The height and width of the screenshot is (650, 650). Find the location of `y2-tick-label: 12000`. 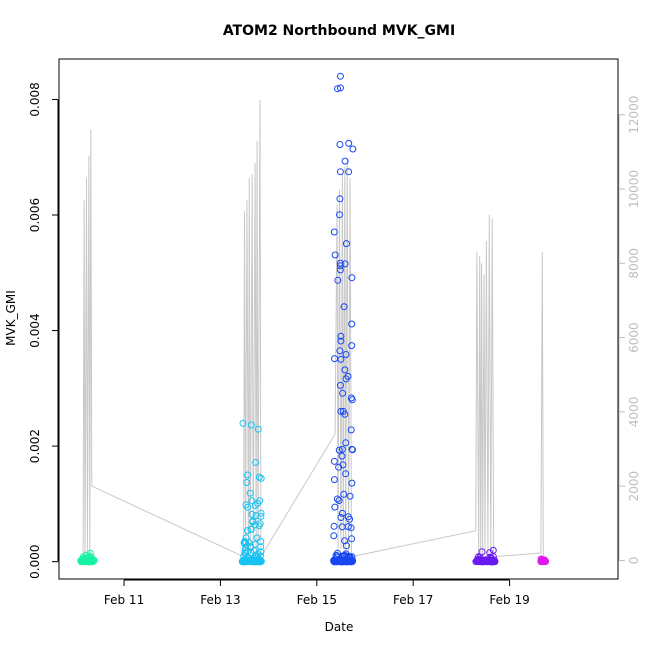

y2-tick-label: 12000 is located at coordinates (634, 115).